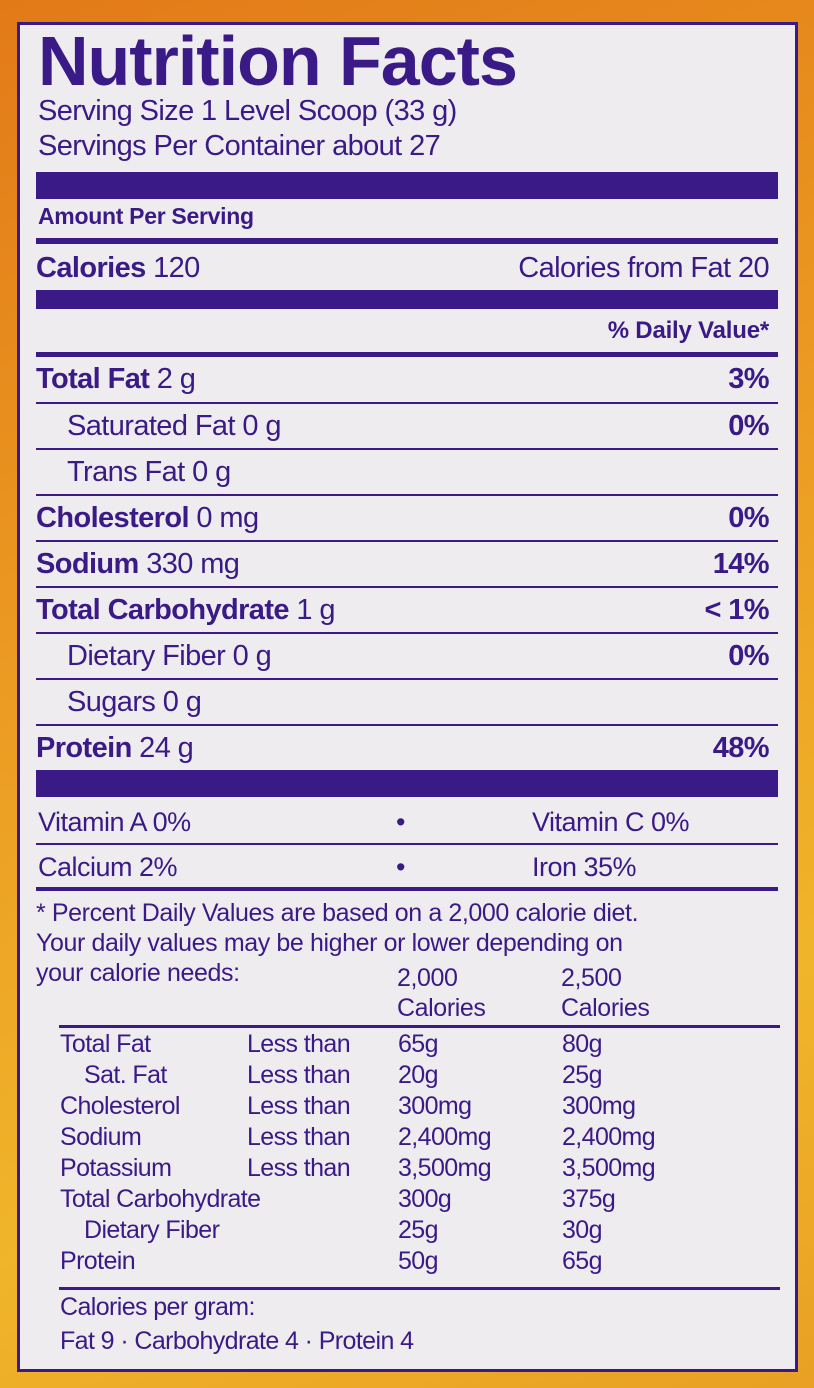 This screenshot has height=1388, width=814. What do you see at coordinates (611, 822) in the screenshot?
I see `vitamin-c: Vitamin C 0%` at bounding box center [611, 822].